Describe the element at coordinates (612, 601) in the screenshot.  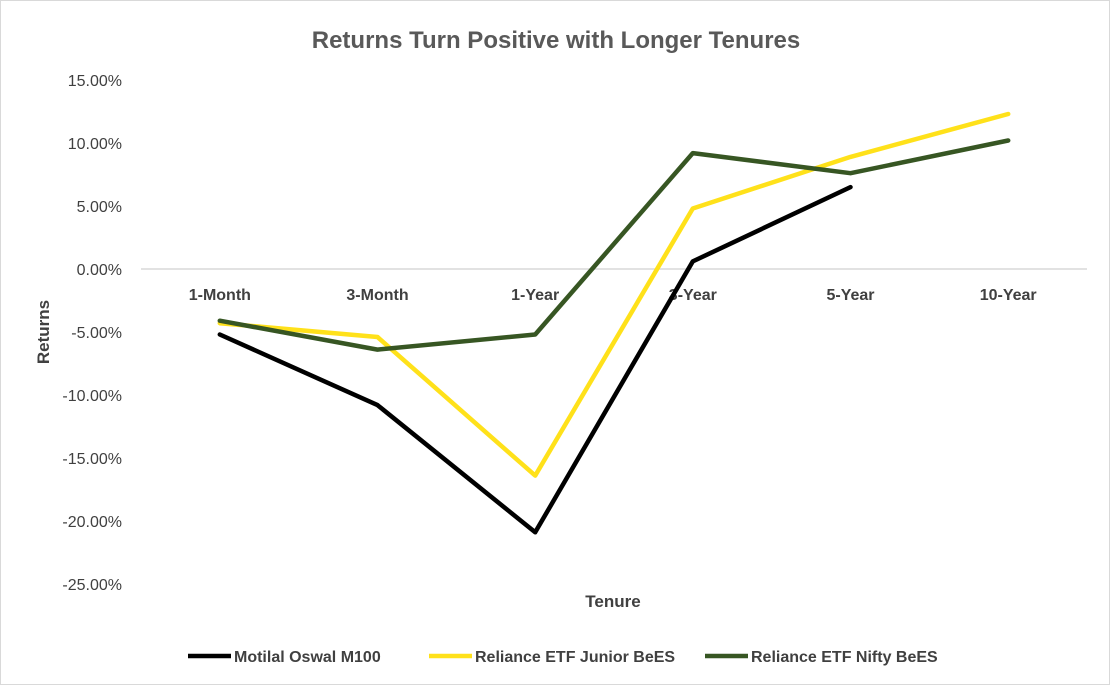
I see `x-axis-label: Tenure` at that location.